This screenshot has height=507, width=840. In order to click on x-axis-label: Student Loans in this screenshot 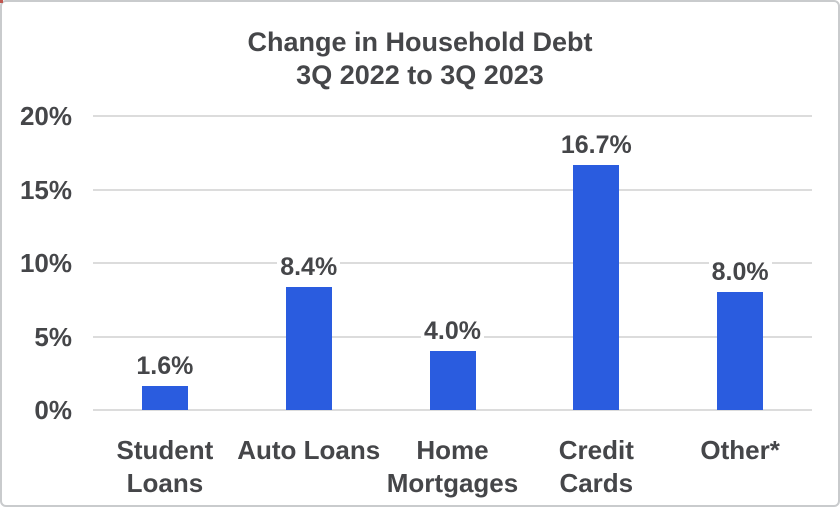, I will do `click(165, 466)`.